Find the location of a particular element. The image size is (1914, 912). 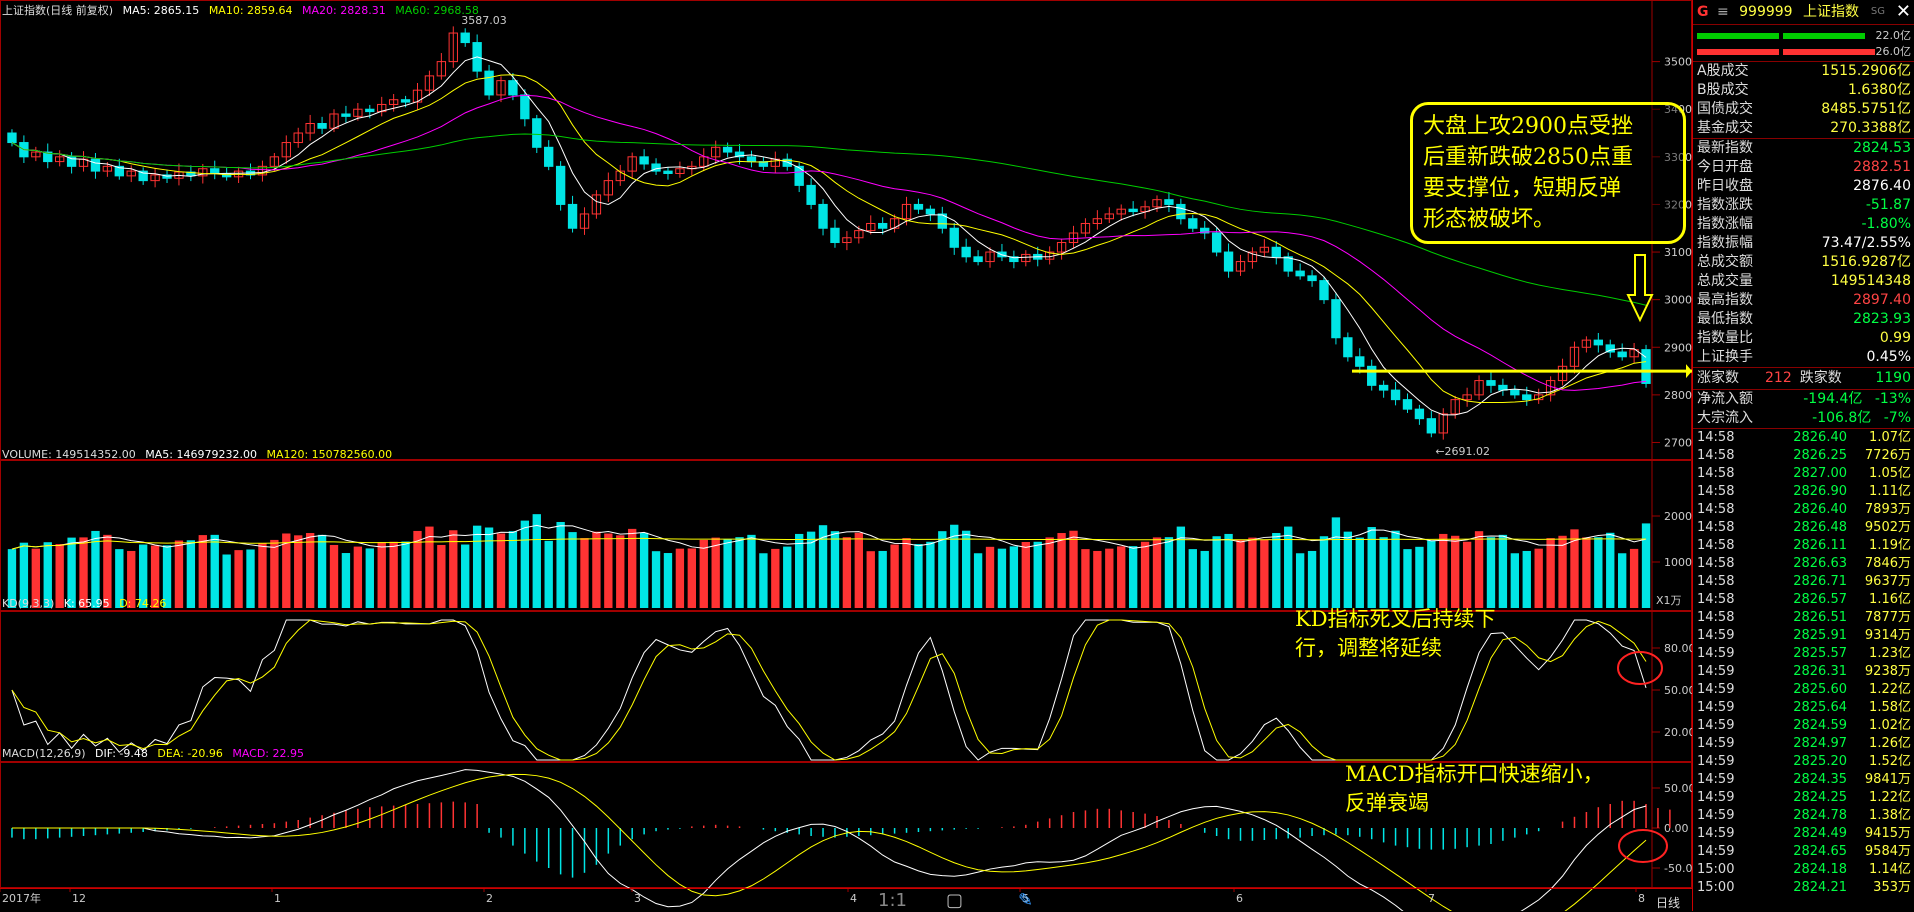

macd-axis-label: 0.00 is located at coordinates (1676, 828).